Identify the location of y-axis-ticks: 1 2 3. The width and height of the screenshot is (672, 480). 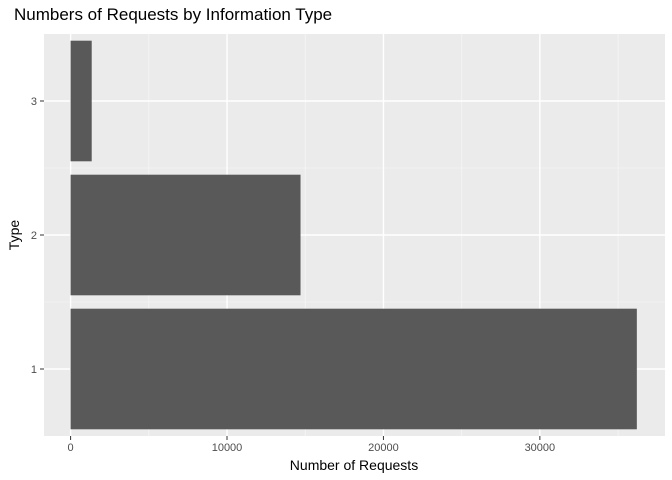
(37, 236).